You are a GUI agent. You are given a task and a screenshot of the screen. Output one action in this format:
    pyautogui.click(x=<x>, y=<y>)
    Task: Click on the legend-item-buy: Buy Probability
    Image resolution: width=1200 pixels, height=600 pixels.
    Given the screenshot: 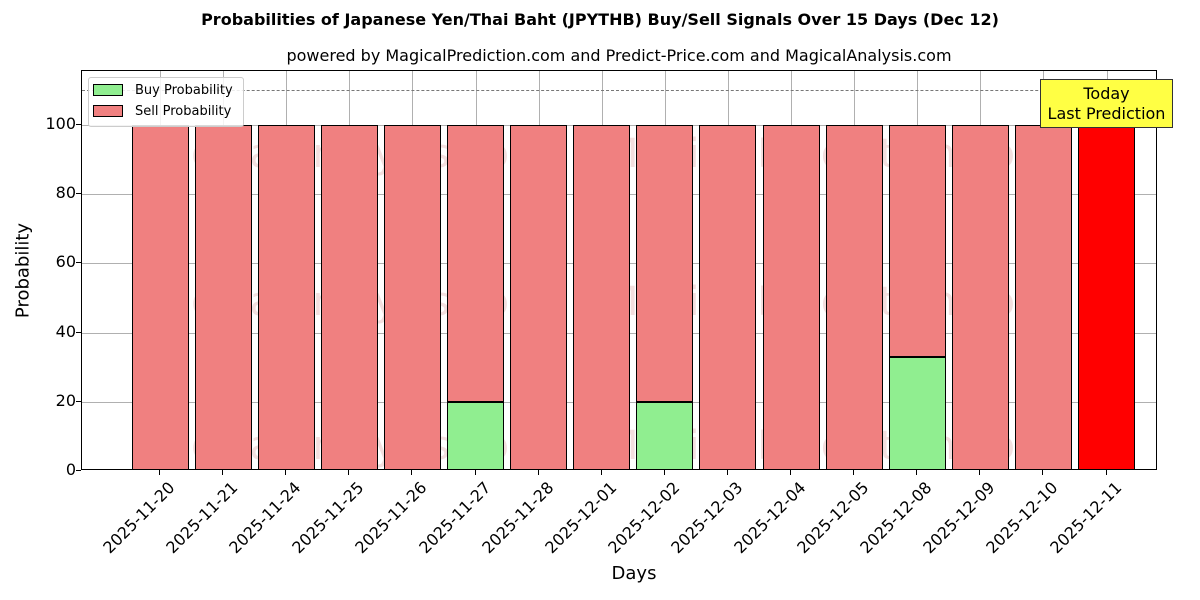 What is the action you would take?
    pyautogui.click(x=163, y=90)
    